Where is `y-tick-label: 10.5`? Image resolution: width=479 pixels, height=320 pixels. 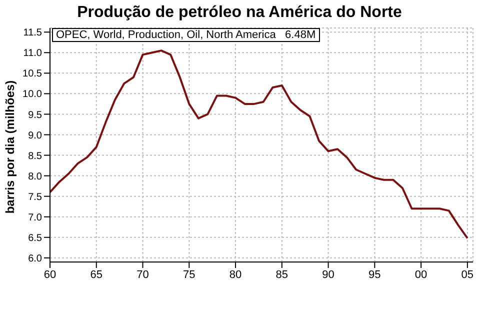 y-tick-label: 10.5 is located at coordinates (32, 74).